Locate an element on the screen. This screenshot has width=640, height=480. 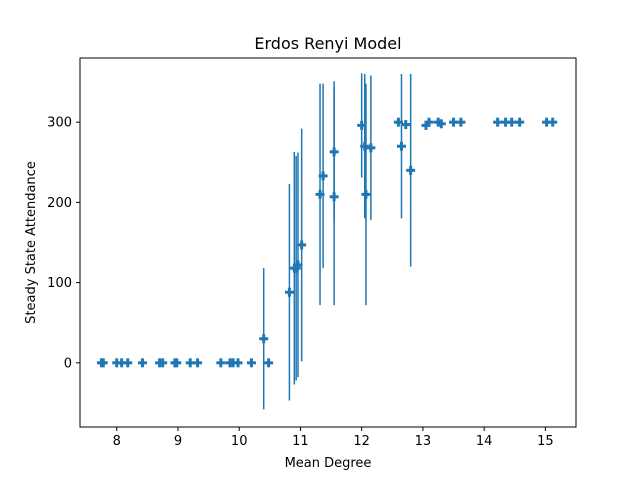
x-tick-label: 15 is located at coordinates (545, 441).